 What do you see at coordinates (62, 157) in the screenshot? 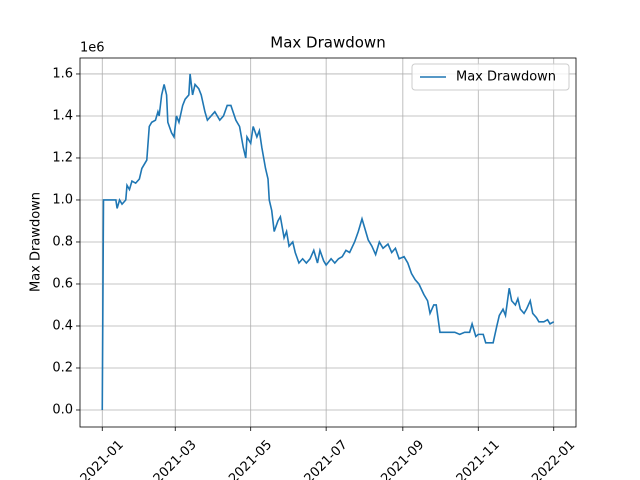
I see `y-tick-label: 1.2` at bounding box center [62, 157].